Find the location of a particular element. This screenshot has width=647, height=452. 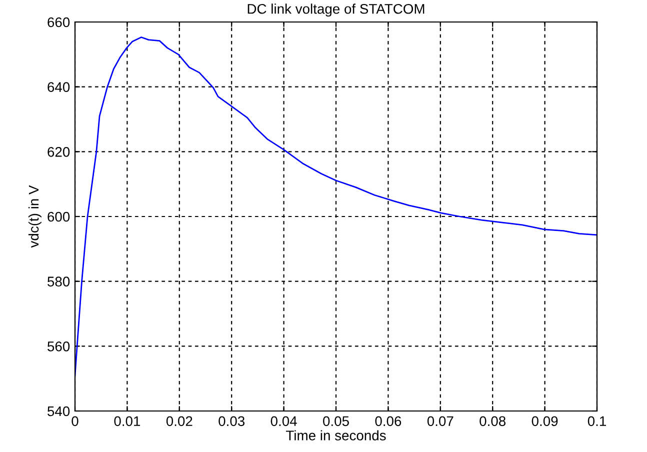

y-tick-label: 620 is located at coordinates (59, 152).